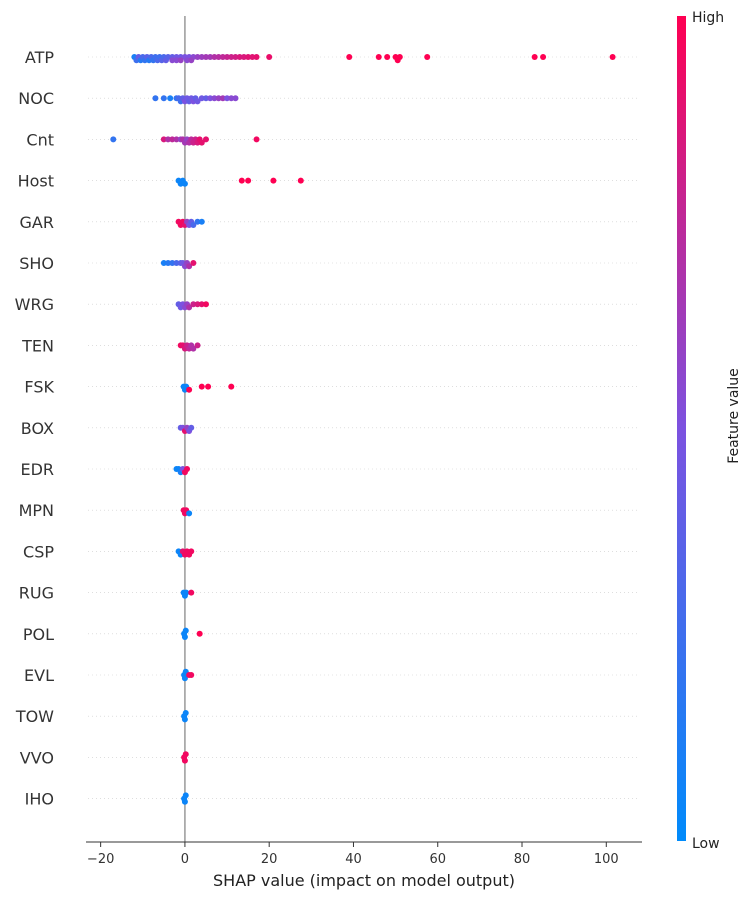  I want to click on feature-label: RUG, so click(36, 593).